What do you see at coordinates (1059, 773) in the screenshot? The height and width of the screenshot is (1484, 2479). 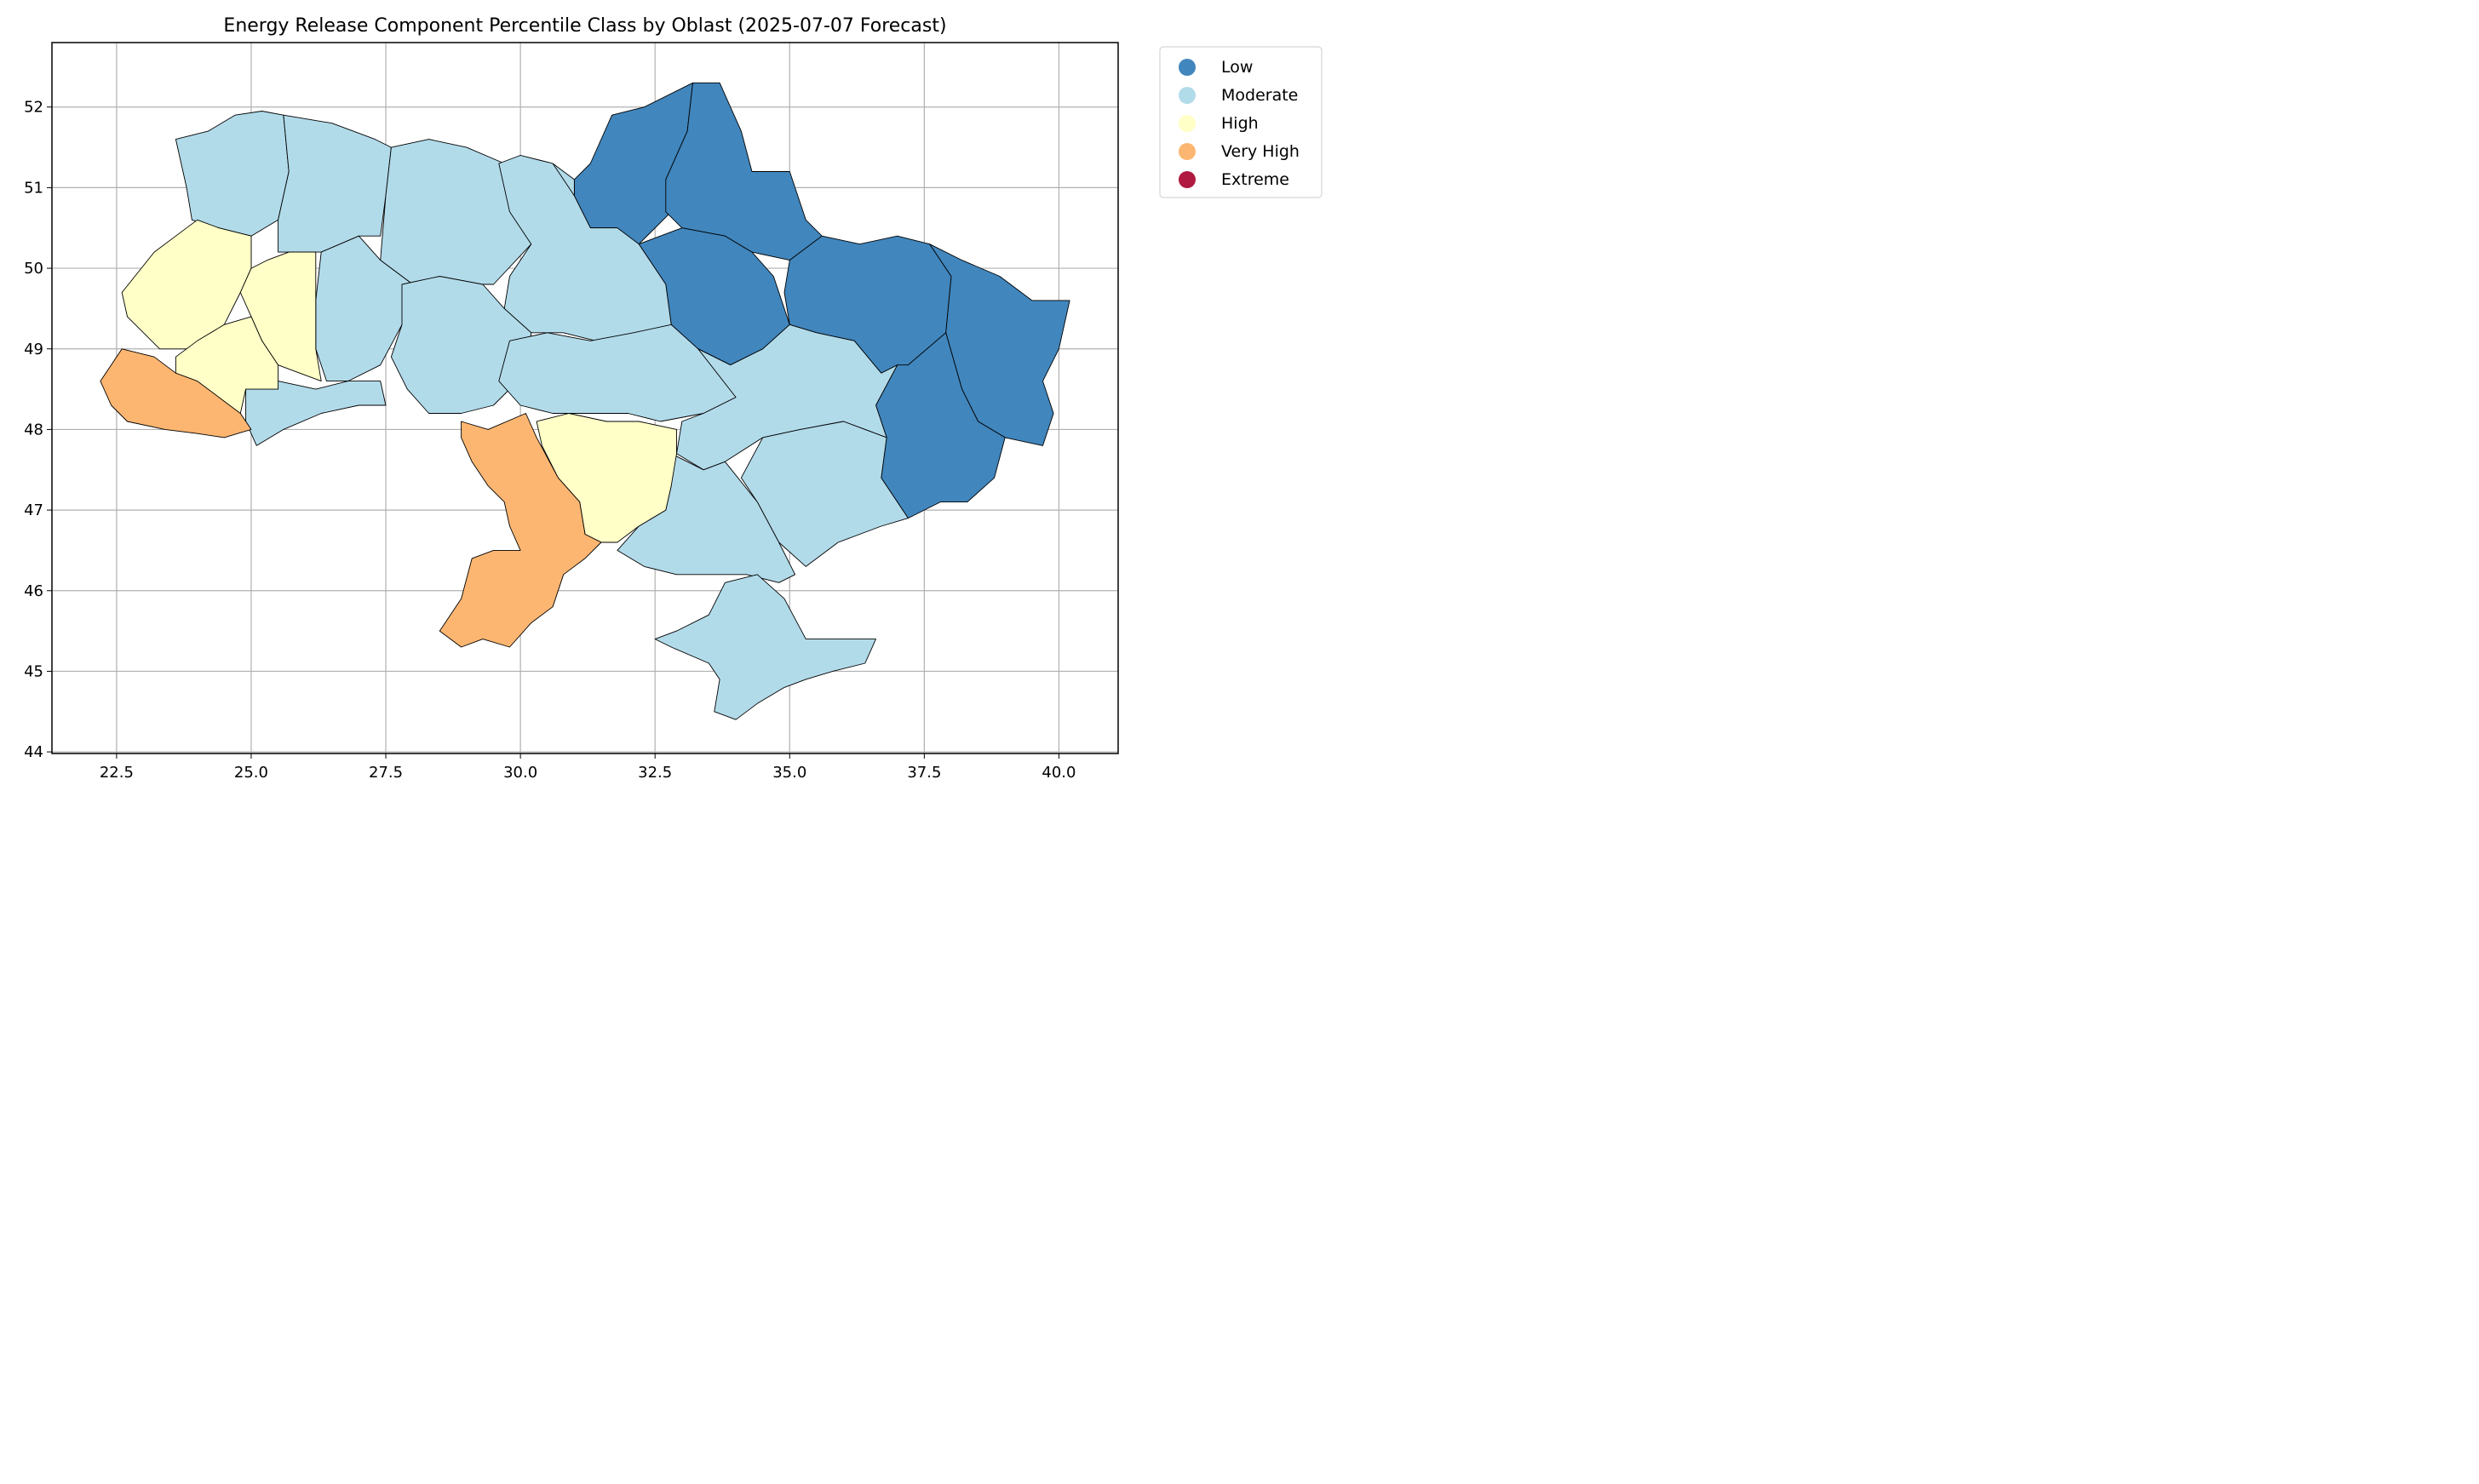 I see `x-tick-label: 40.0` at bounding box center [1059, 773].